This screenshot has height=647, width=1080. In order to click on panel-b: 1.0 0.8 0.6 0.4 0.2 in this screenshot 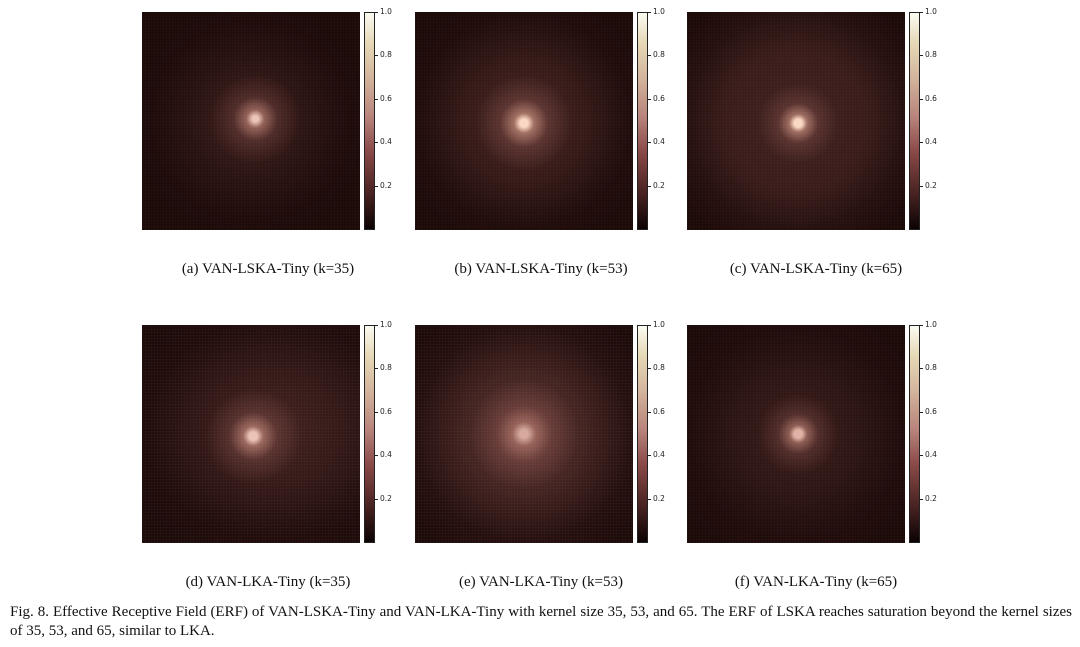, I will do `click(540, 125)`.